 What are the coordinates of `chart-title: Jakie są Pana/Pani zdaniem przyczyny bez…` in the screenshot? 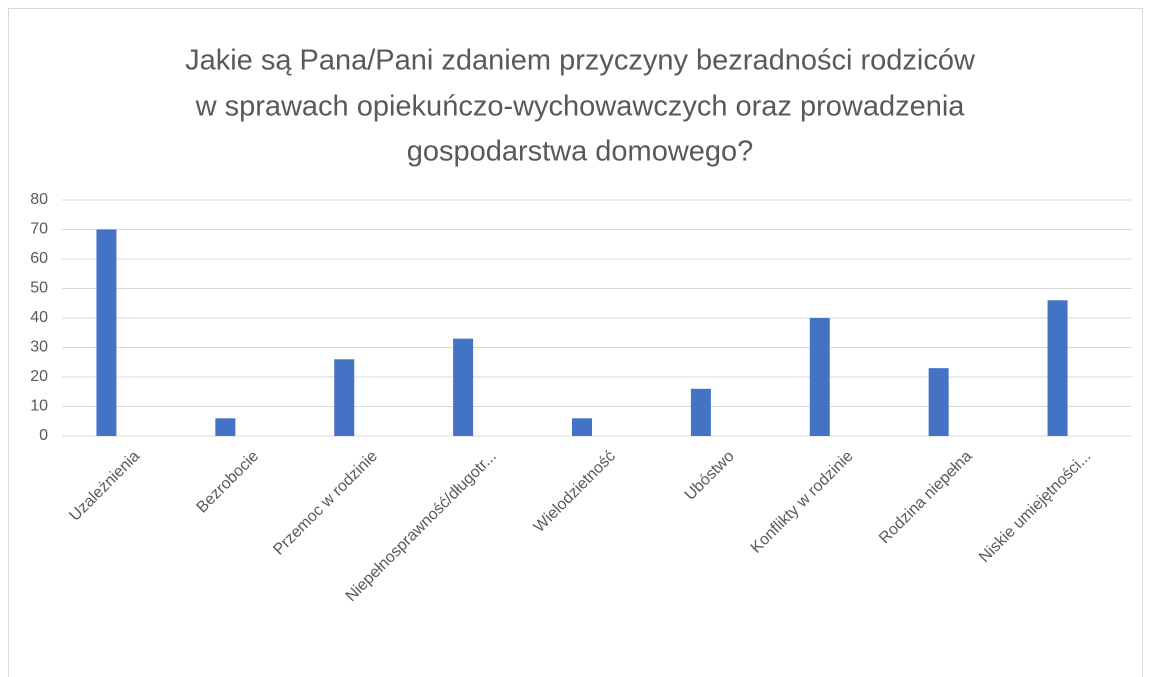 It's located at (580, 61).